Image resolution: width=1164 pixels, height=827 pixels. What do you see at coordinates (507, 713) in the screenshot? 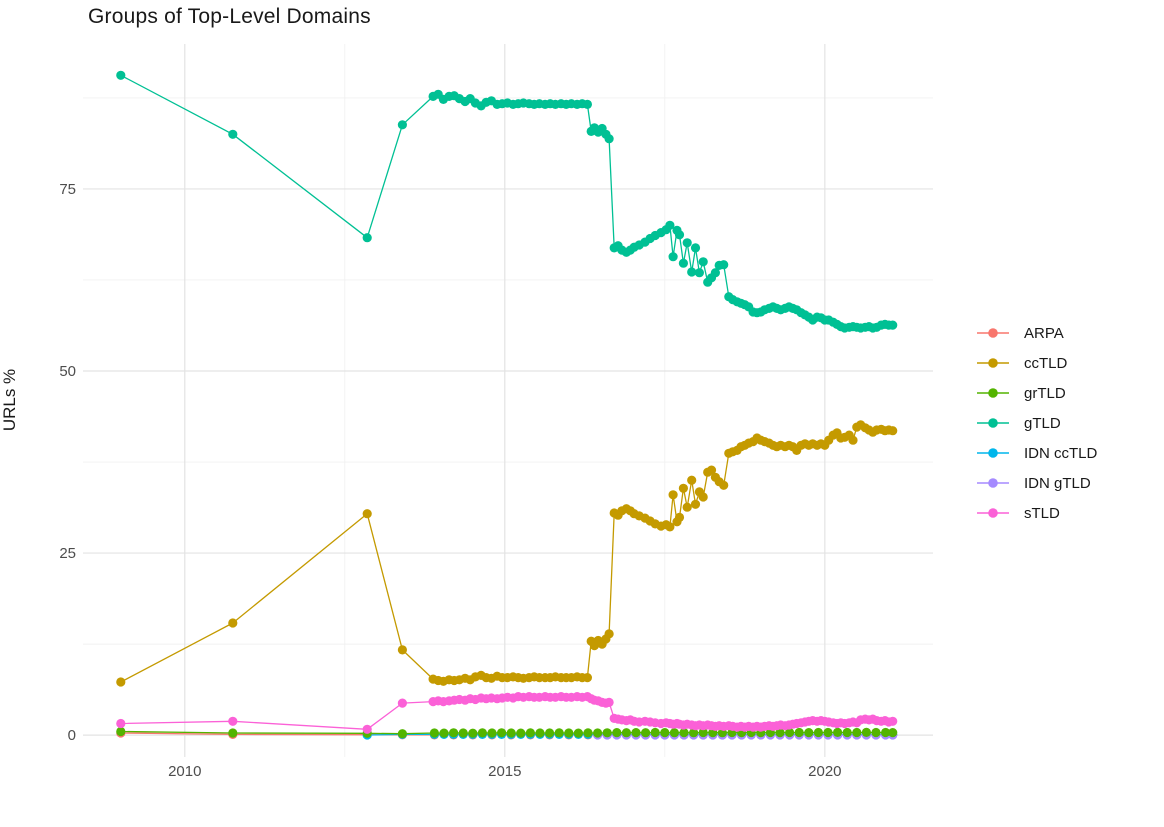
I see `series-points-sTLD` at bounding box center [507, 713].